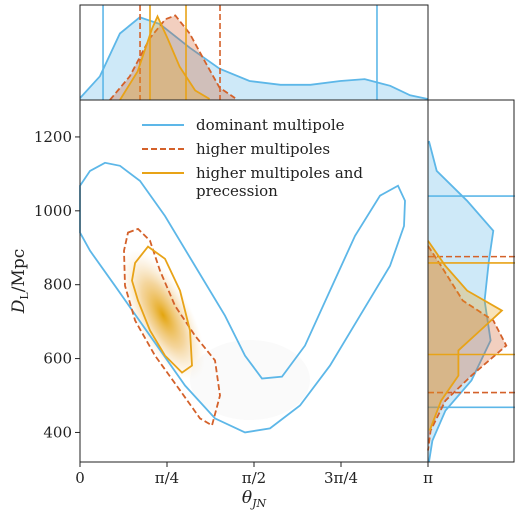  What do you see at coordinates (247, 498) in the screenshot?
I see `label-part: θ` at bounding box center [247, 498].